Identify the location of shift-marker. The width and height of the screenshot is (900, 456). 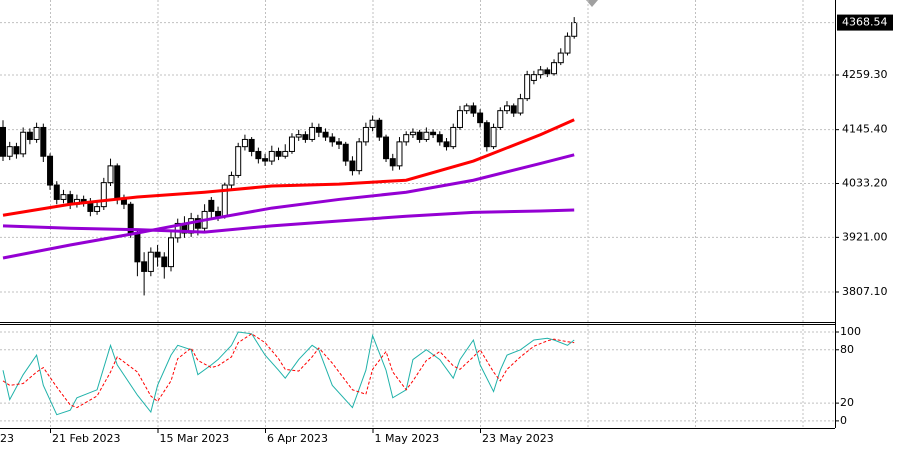
(592, 3).